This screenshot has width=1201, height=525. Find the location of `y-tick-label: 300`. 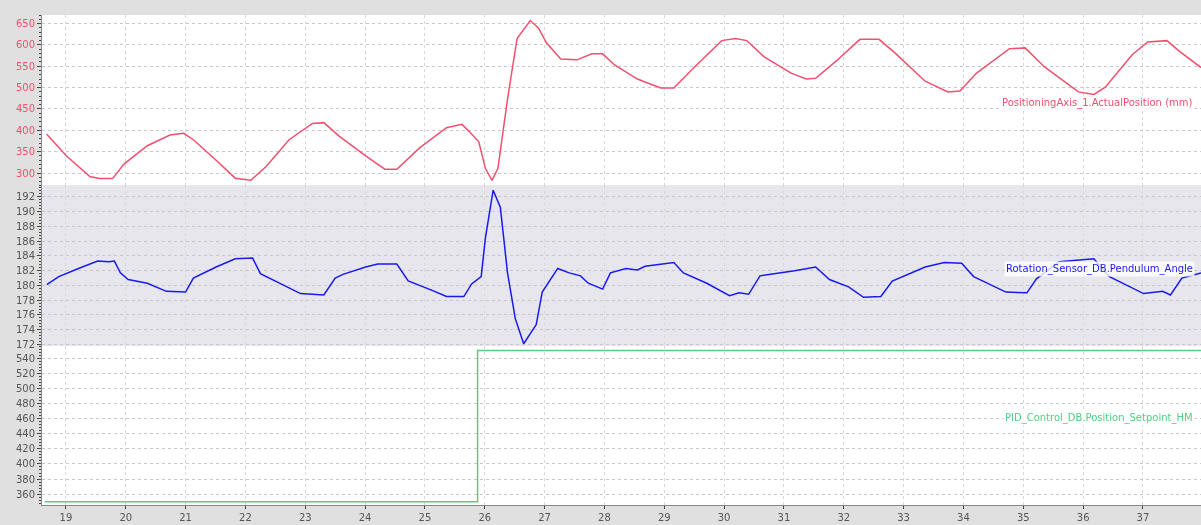

y-tick-label: 300 is located at coordinates (25, 173).